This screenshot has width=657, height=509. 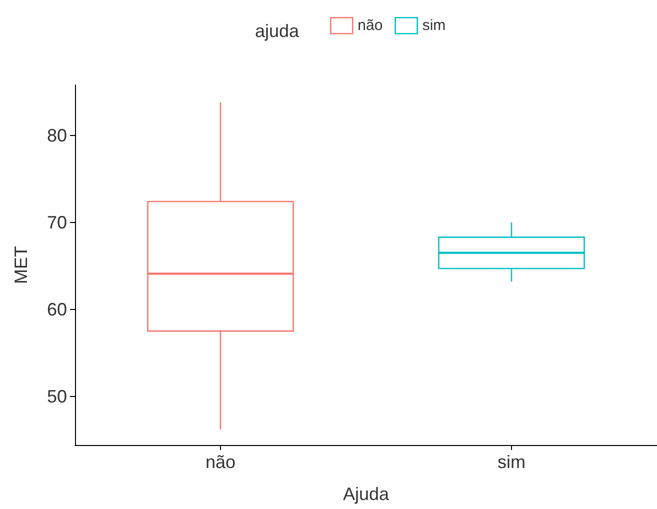 I want to click on y-tick-label: 70, so click(x=56, y=222).